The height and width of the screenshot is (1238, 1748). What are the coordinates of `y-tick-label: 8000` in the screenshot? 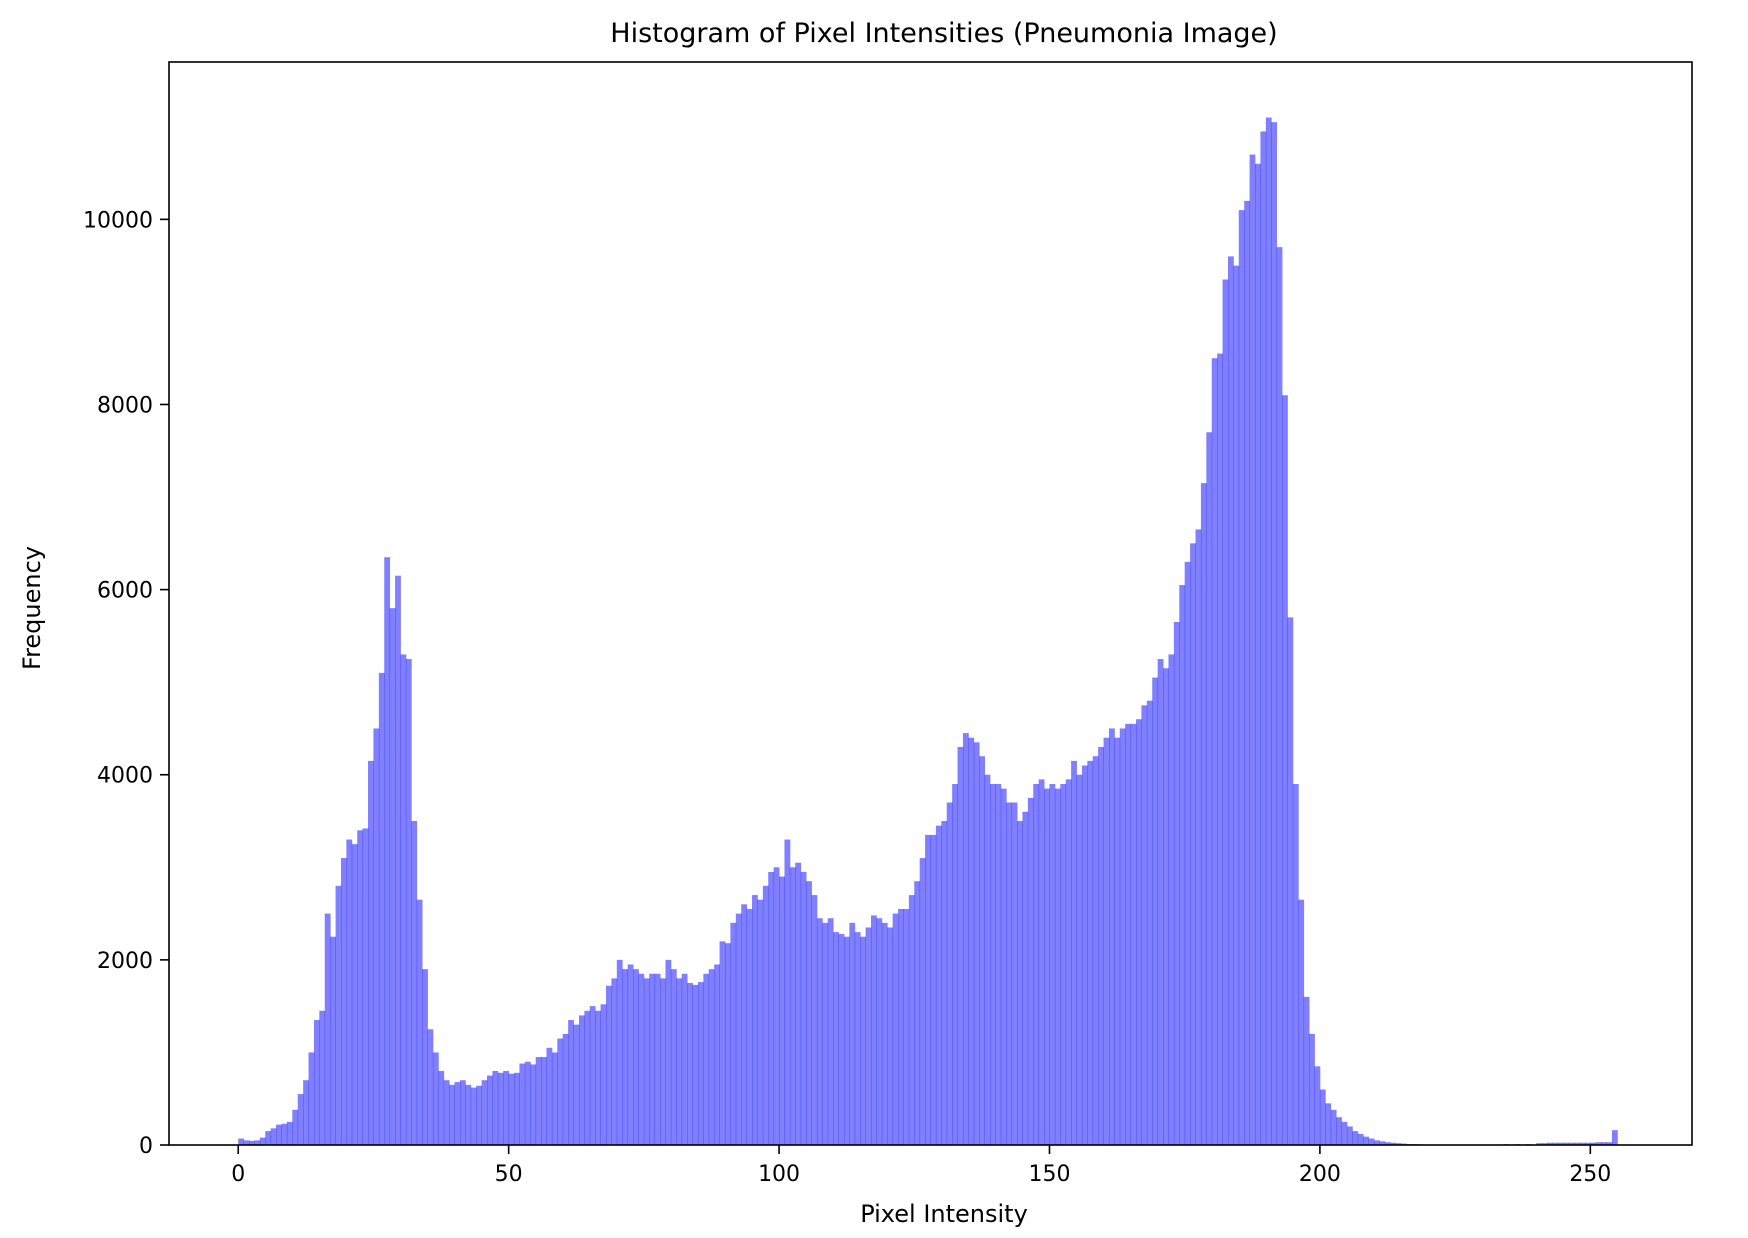 It's located at (125, 405).